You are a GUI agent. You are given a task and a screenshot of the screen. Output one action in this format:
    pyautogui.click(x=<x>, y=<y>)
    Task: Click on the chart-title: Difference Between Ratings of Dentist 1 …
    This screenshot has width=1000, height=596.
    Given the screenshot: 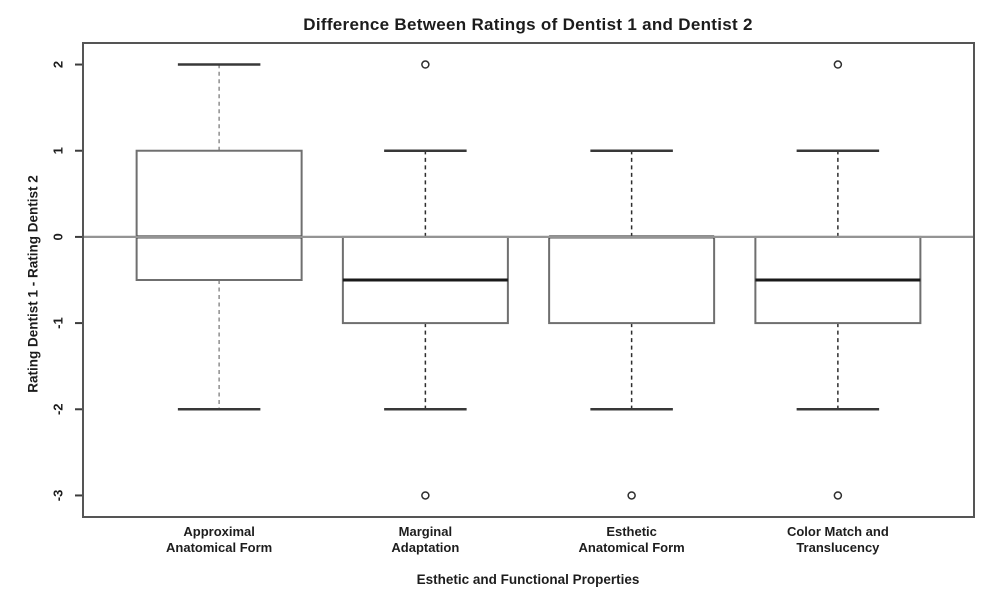 What is the action you would take?
    pyautogui.click(x=528, y=24)
    